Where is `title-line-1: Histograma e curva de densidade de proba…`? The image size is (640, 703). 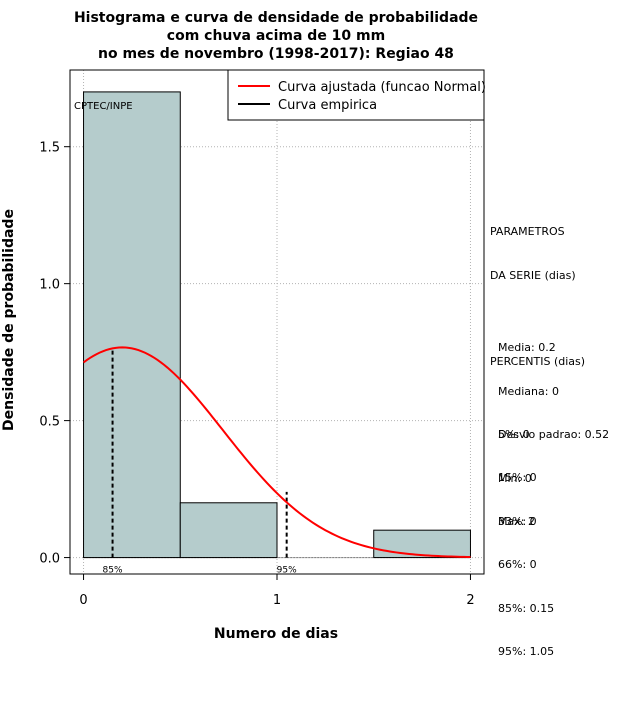
title-line-1: Histograma e curva de densidade de proba… is located at coordinates (276, 18).